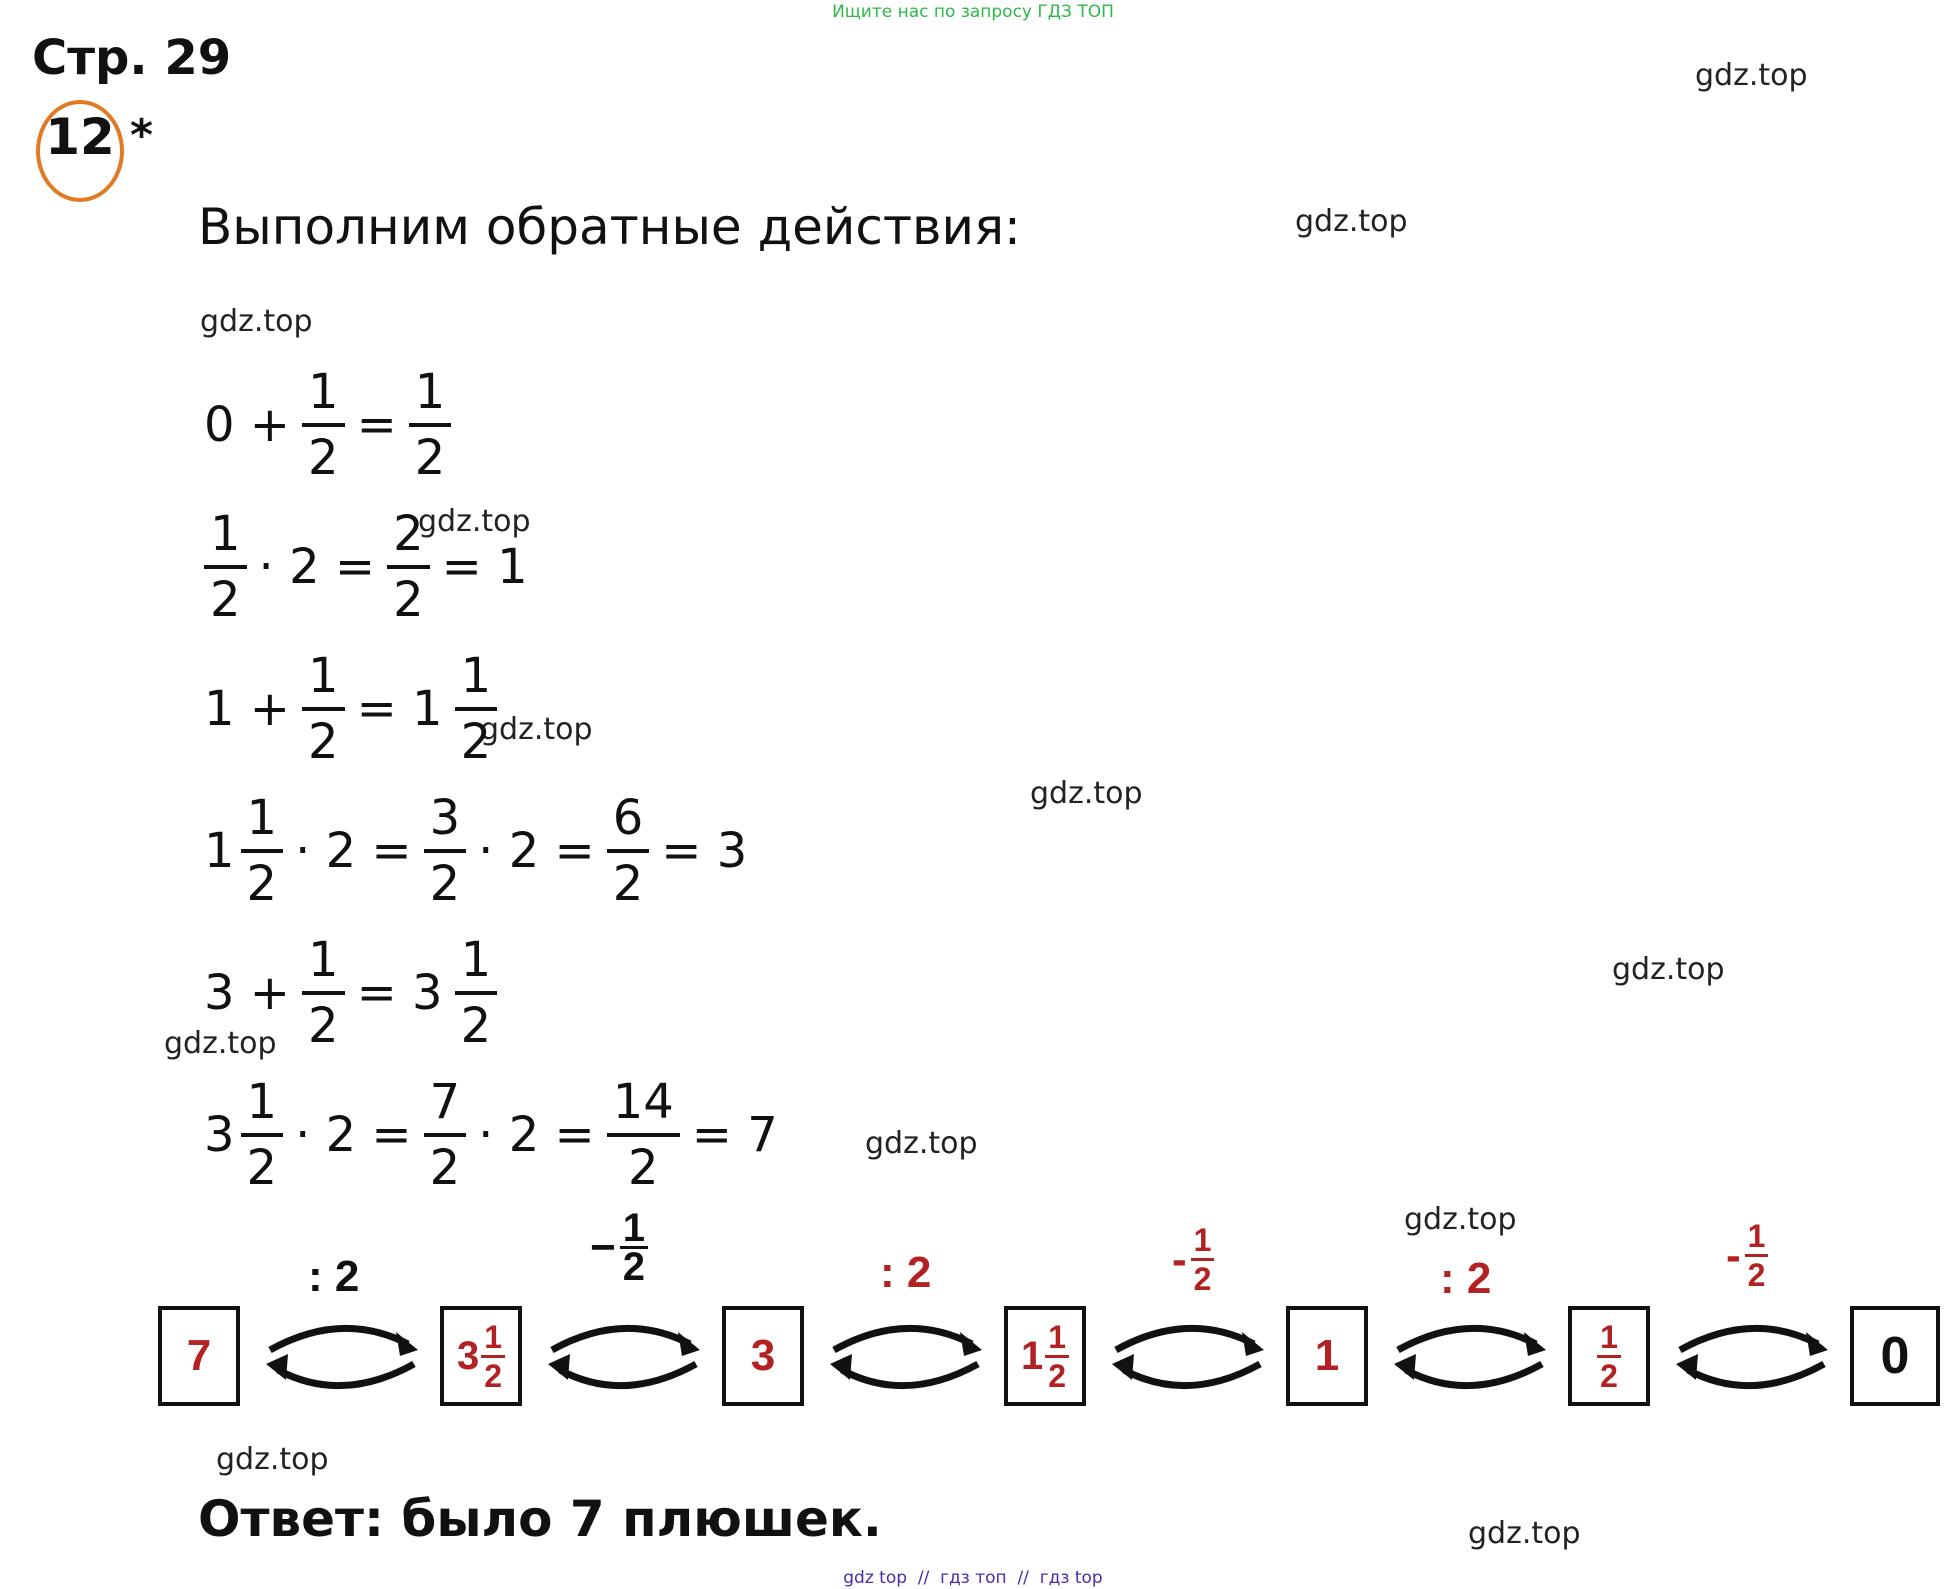 The height and width of the screenshot is (1589, 1946). Describe the element at coordinates (643, 1135) in the screenshot. I see `fraction: 14 2` at that location.